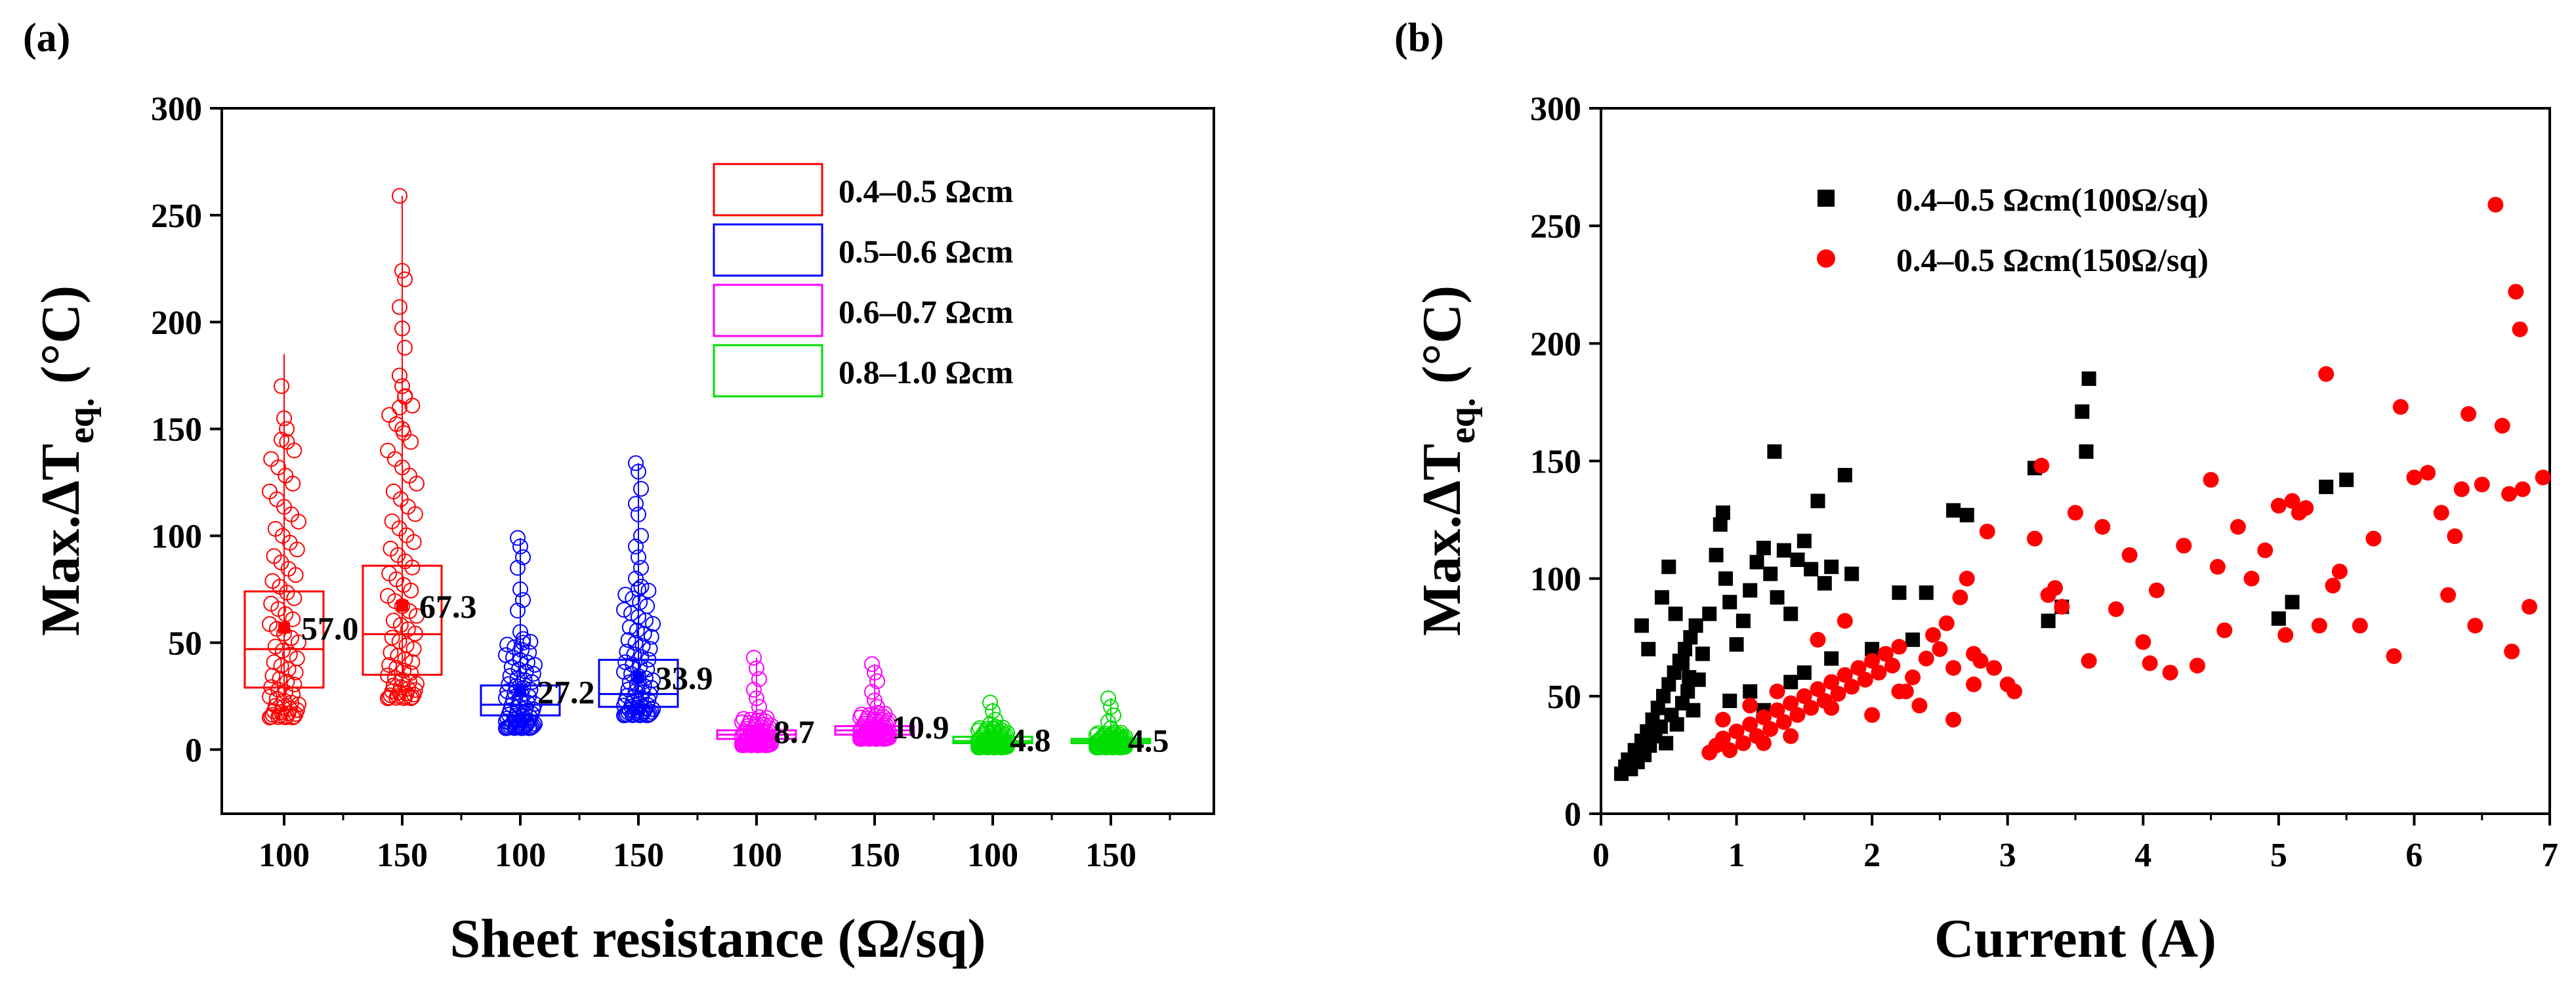  What do you see at coordinates (402, 855) in the screenshot?
I see `a-x-tick-label-1: 150` at bounding box center [402, 855].